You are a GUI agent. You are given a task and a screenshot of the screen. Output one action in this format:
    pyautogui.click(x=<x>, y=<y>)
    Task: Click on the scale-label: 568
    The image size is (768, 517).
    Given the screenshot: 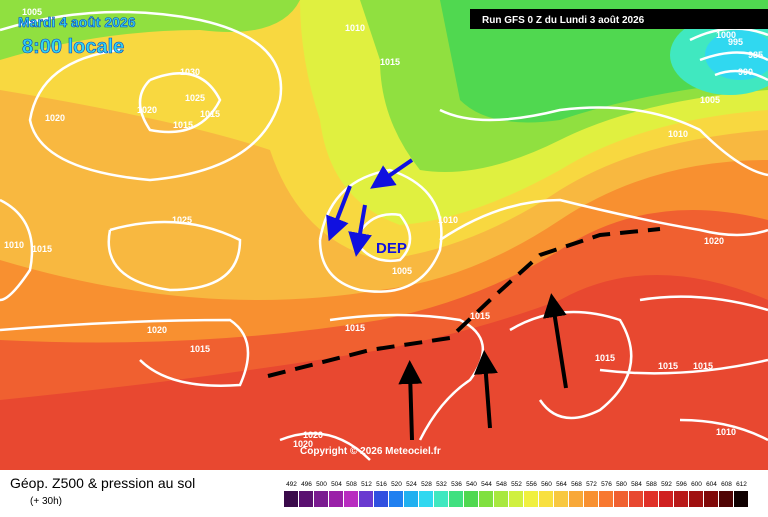 What is the action you would take?
    pyautogui.click(x=576, y=484)
    